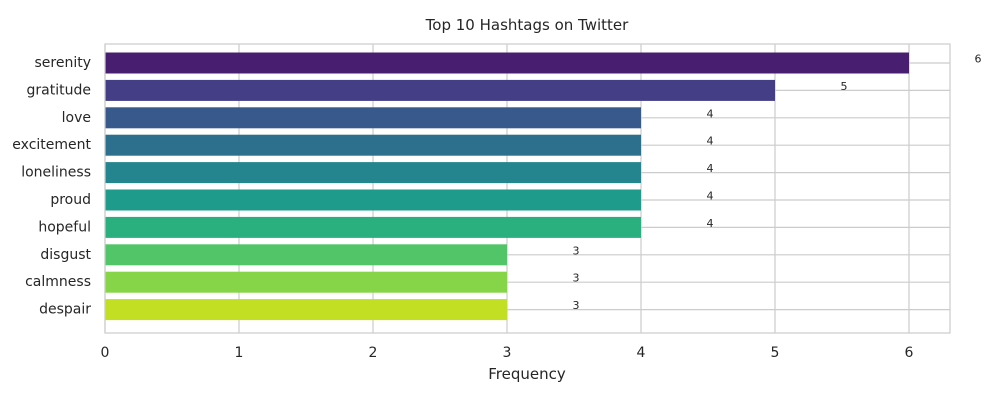  What do you see at coordinates (76, 118) in the screenshot?
I see `category-label: love` at bounding box center [76, 118].